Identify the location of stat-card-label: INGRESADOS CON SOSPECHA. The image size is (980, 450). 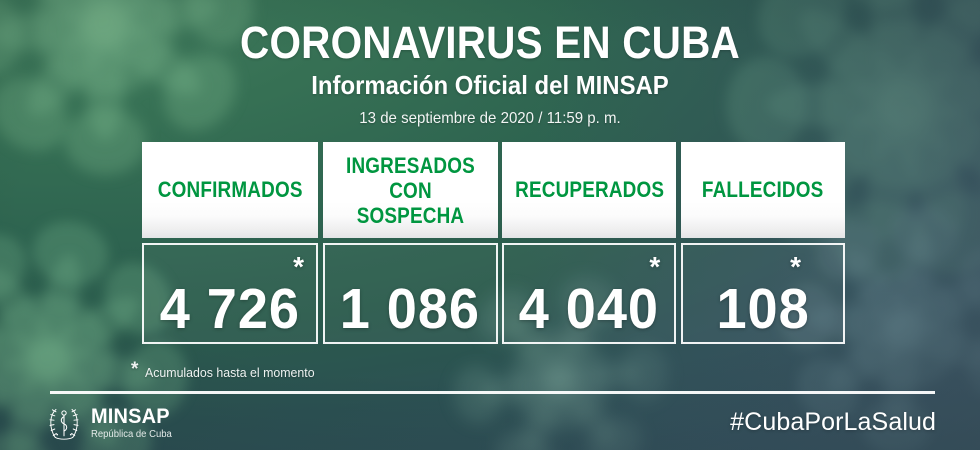
(410, 190).